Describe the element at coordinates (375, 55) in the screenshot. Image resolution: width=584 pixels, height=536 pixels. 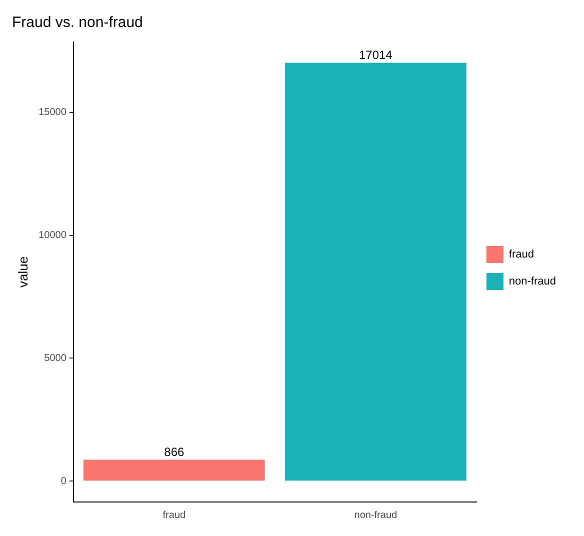
I see `data-label: 17014` at that location.